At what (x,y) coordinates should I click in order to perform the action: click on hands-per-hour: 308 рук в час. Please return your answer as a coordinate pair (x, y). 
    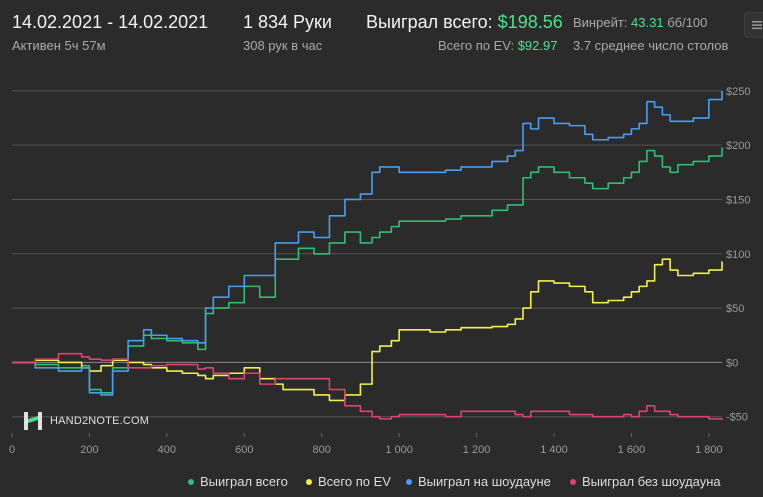
    Looking at the image, I should click on (283, 45).